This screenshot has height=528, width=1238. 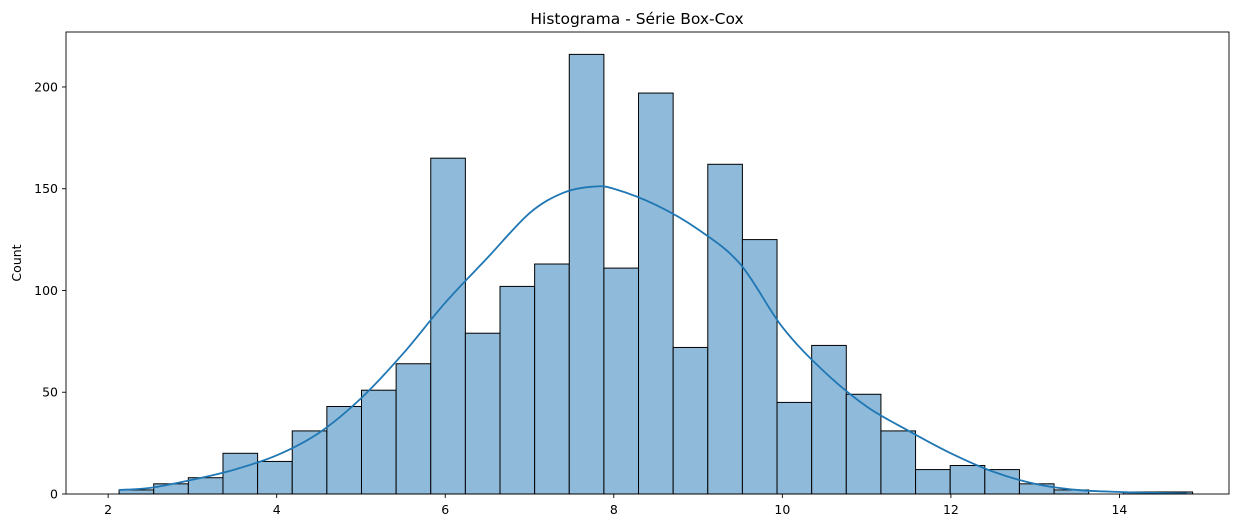 I want to click on x-tick-label: 12, so click(x=951, y=509).